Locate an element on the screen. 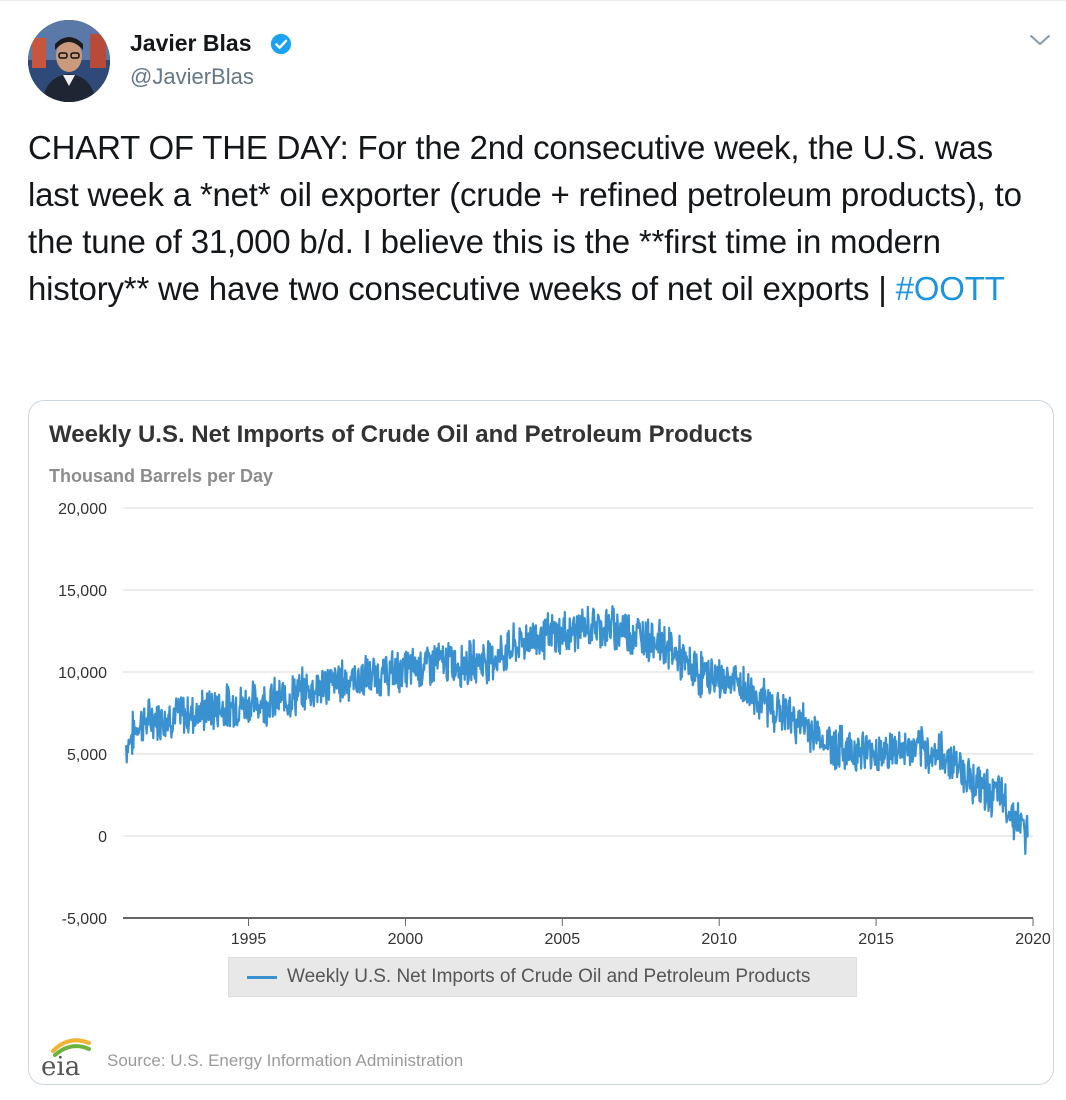 This screenshot has height=1100, width=1066. y-tick-label: 10,000 is located at coordinates (82, 673).